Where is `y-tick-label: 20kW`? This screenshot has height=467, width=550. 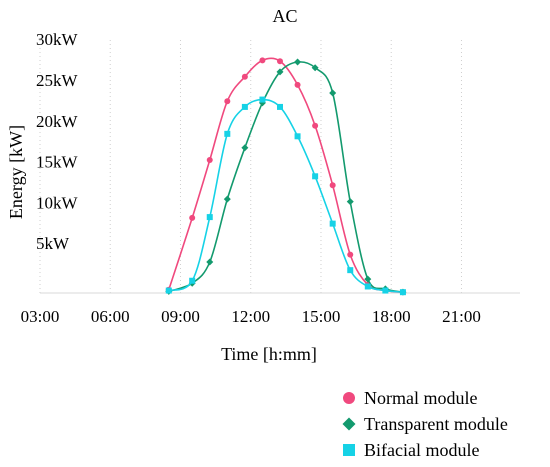 y-tick-label: 20kW is located at coordinates (57, 121).